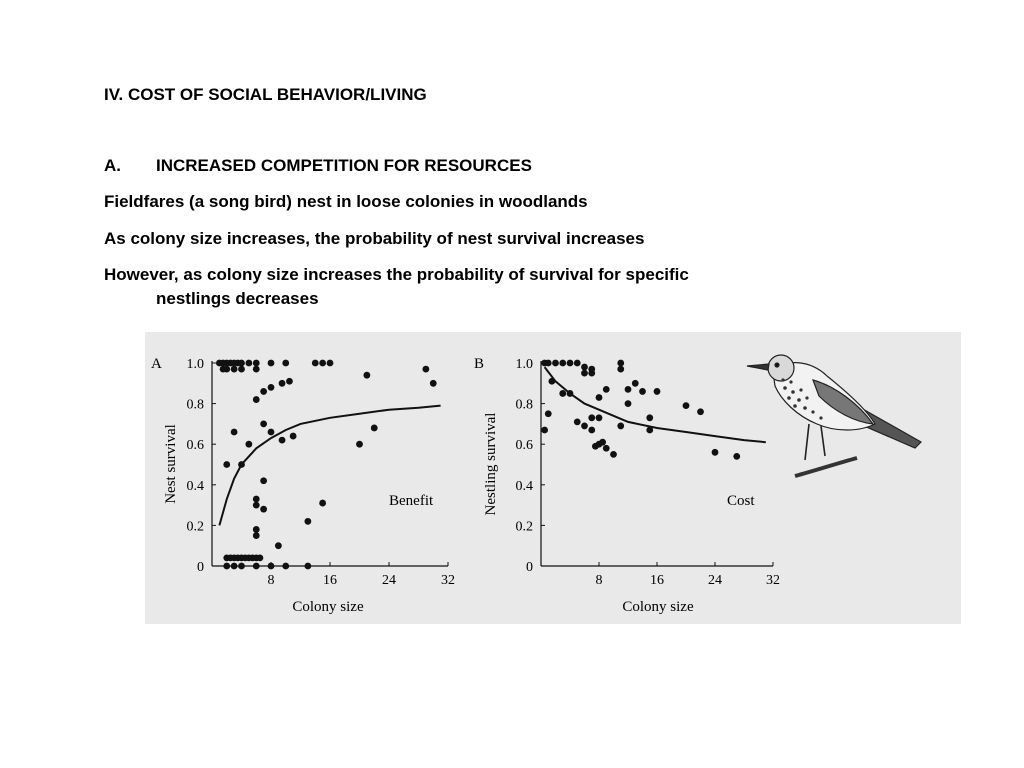 The image size is (1024, 768). What do you see at coordinates (201, 466) in the screenshot?
I see `panel-a-y-ticks: 0 0.2 0.4 0.6 0.8 1.0` at bounding box center [201, 466].